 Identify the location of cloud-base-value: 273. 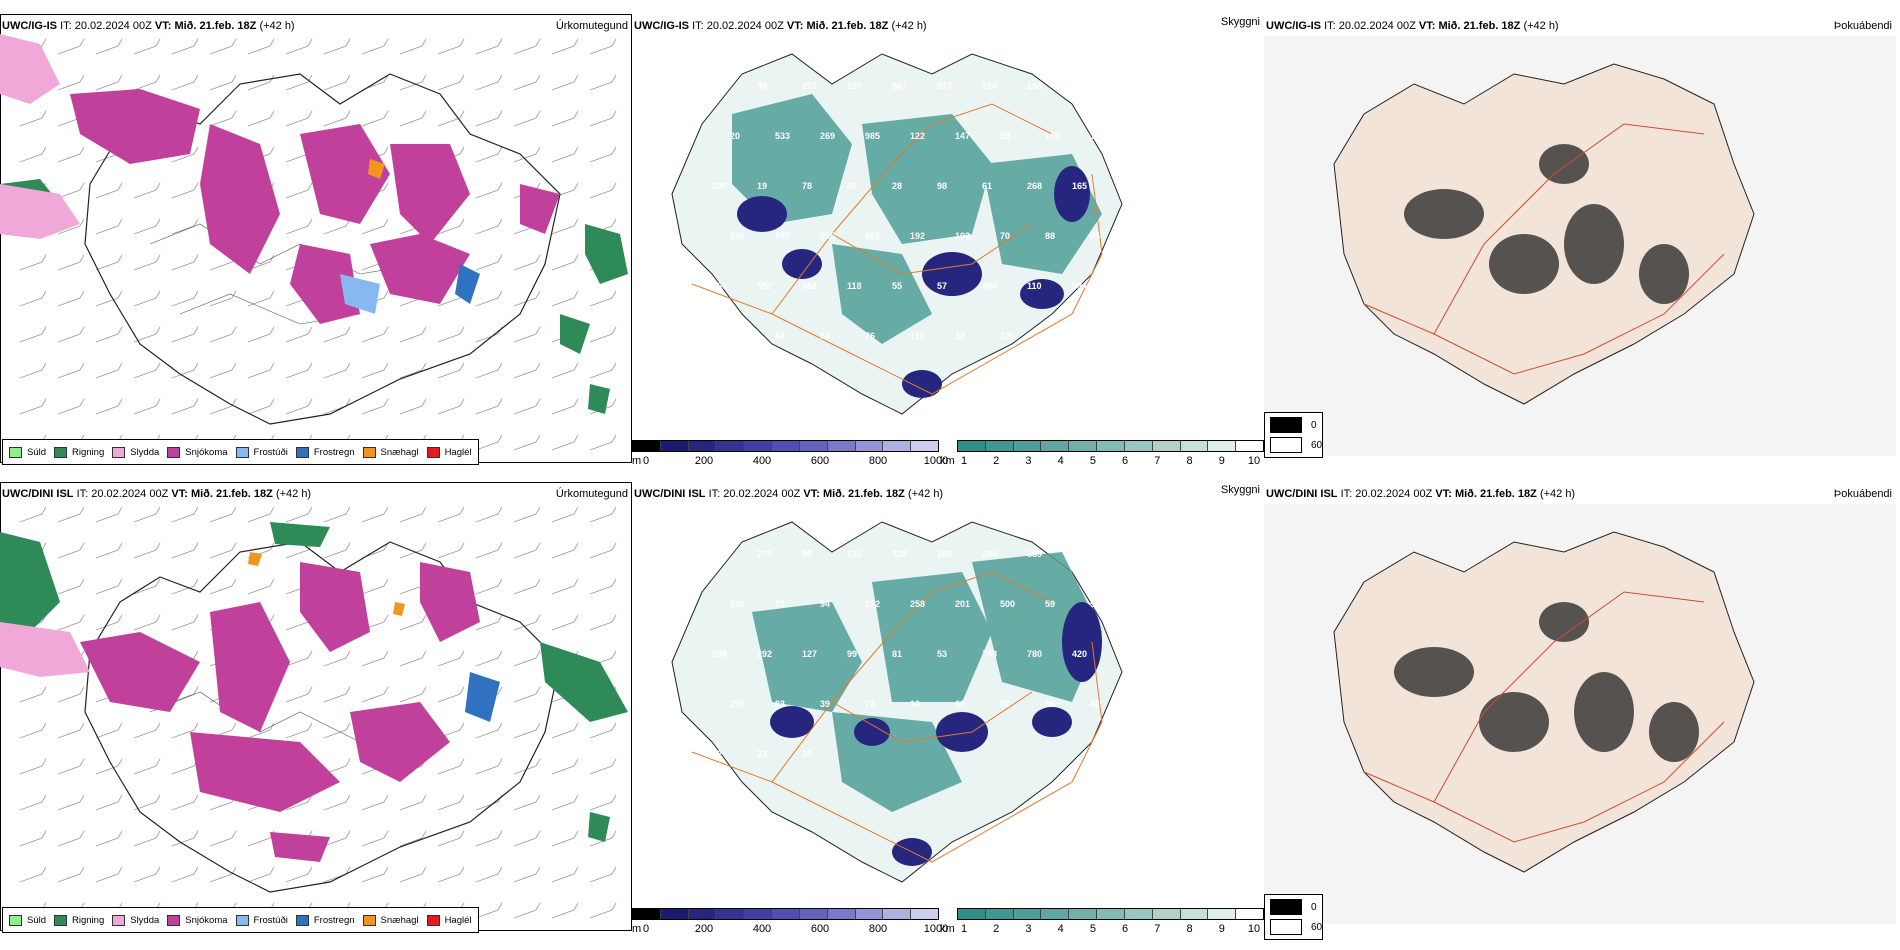
(944, 86).